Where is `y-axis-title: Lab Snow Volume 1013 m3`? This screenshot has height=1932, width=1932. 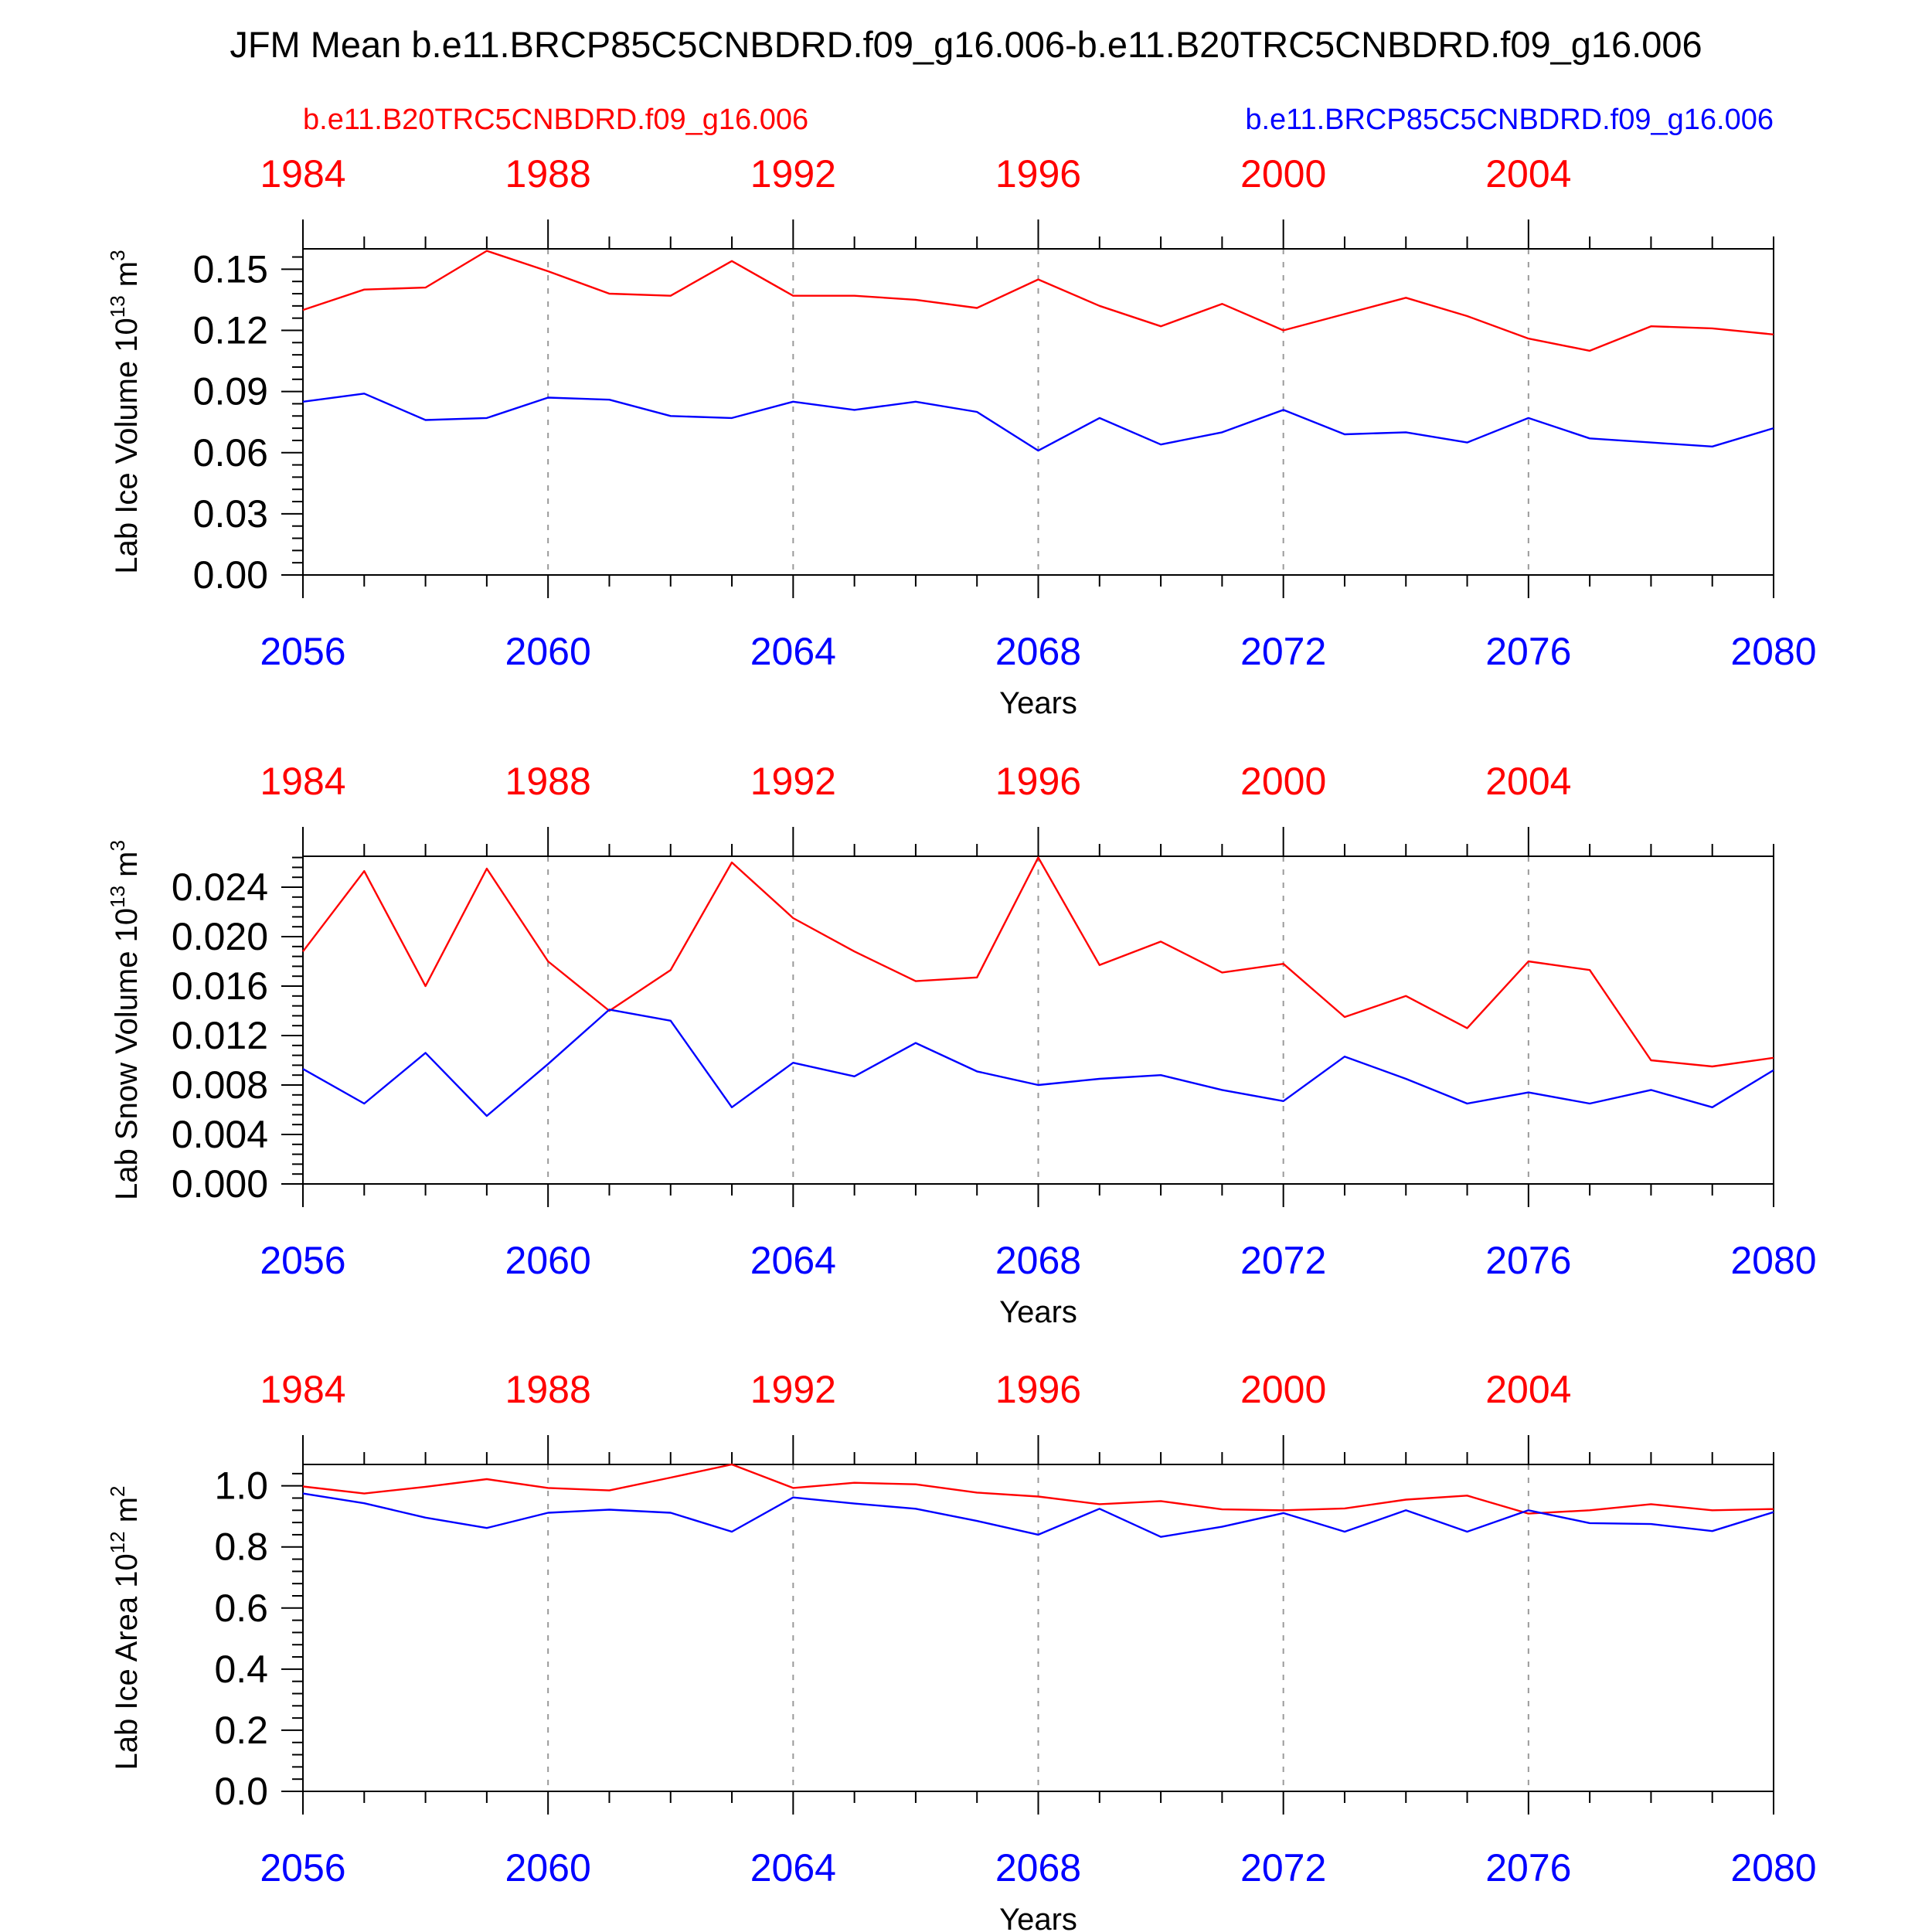 y-axis-title: Lab Snow Volume 1013 m3 is located at coordinates (125, 1020).